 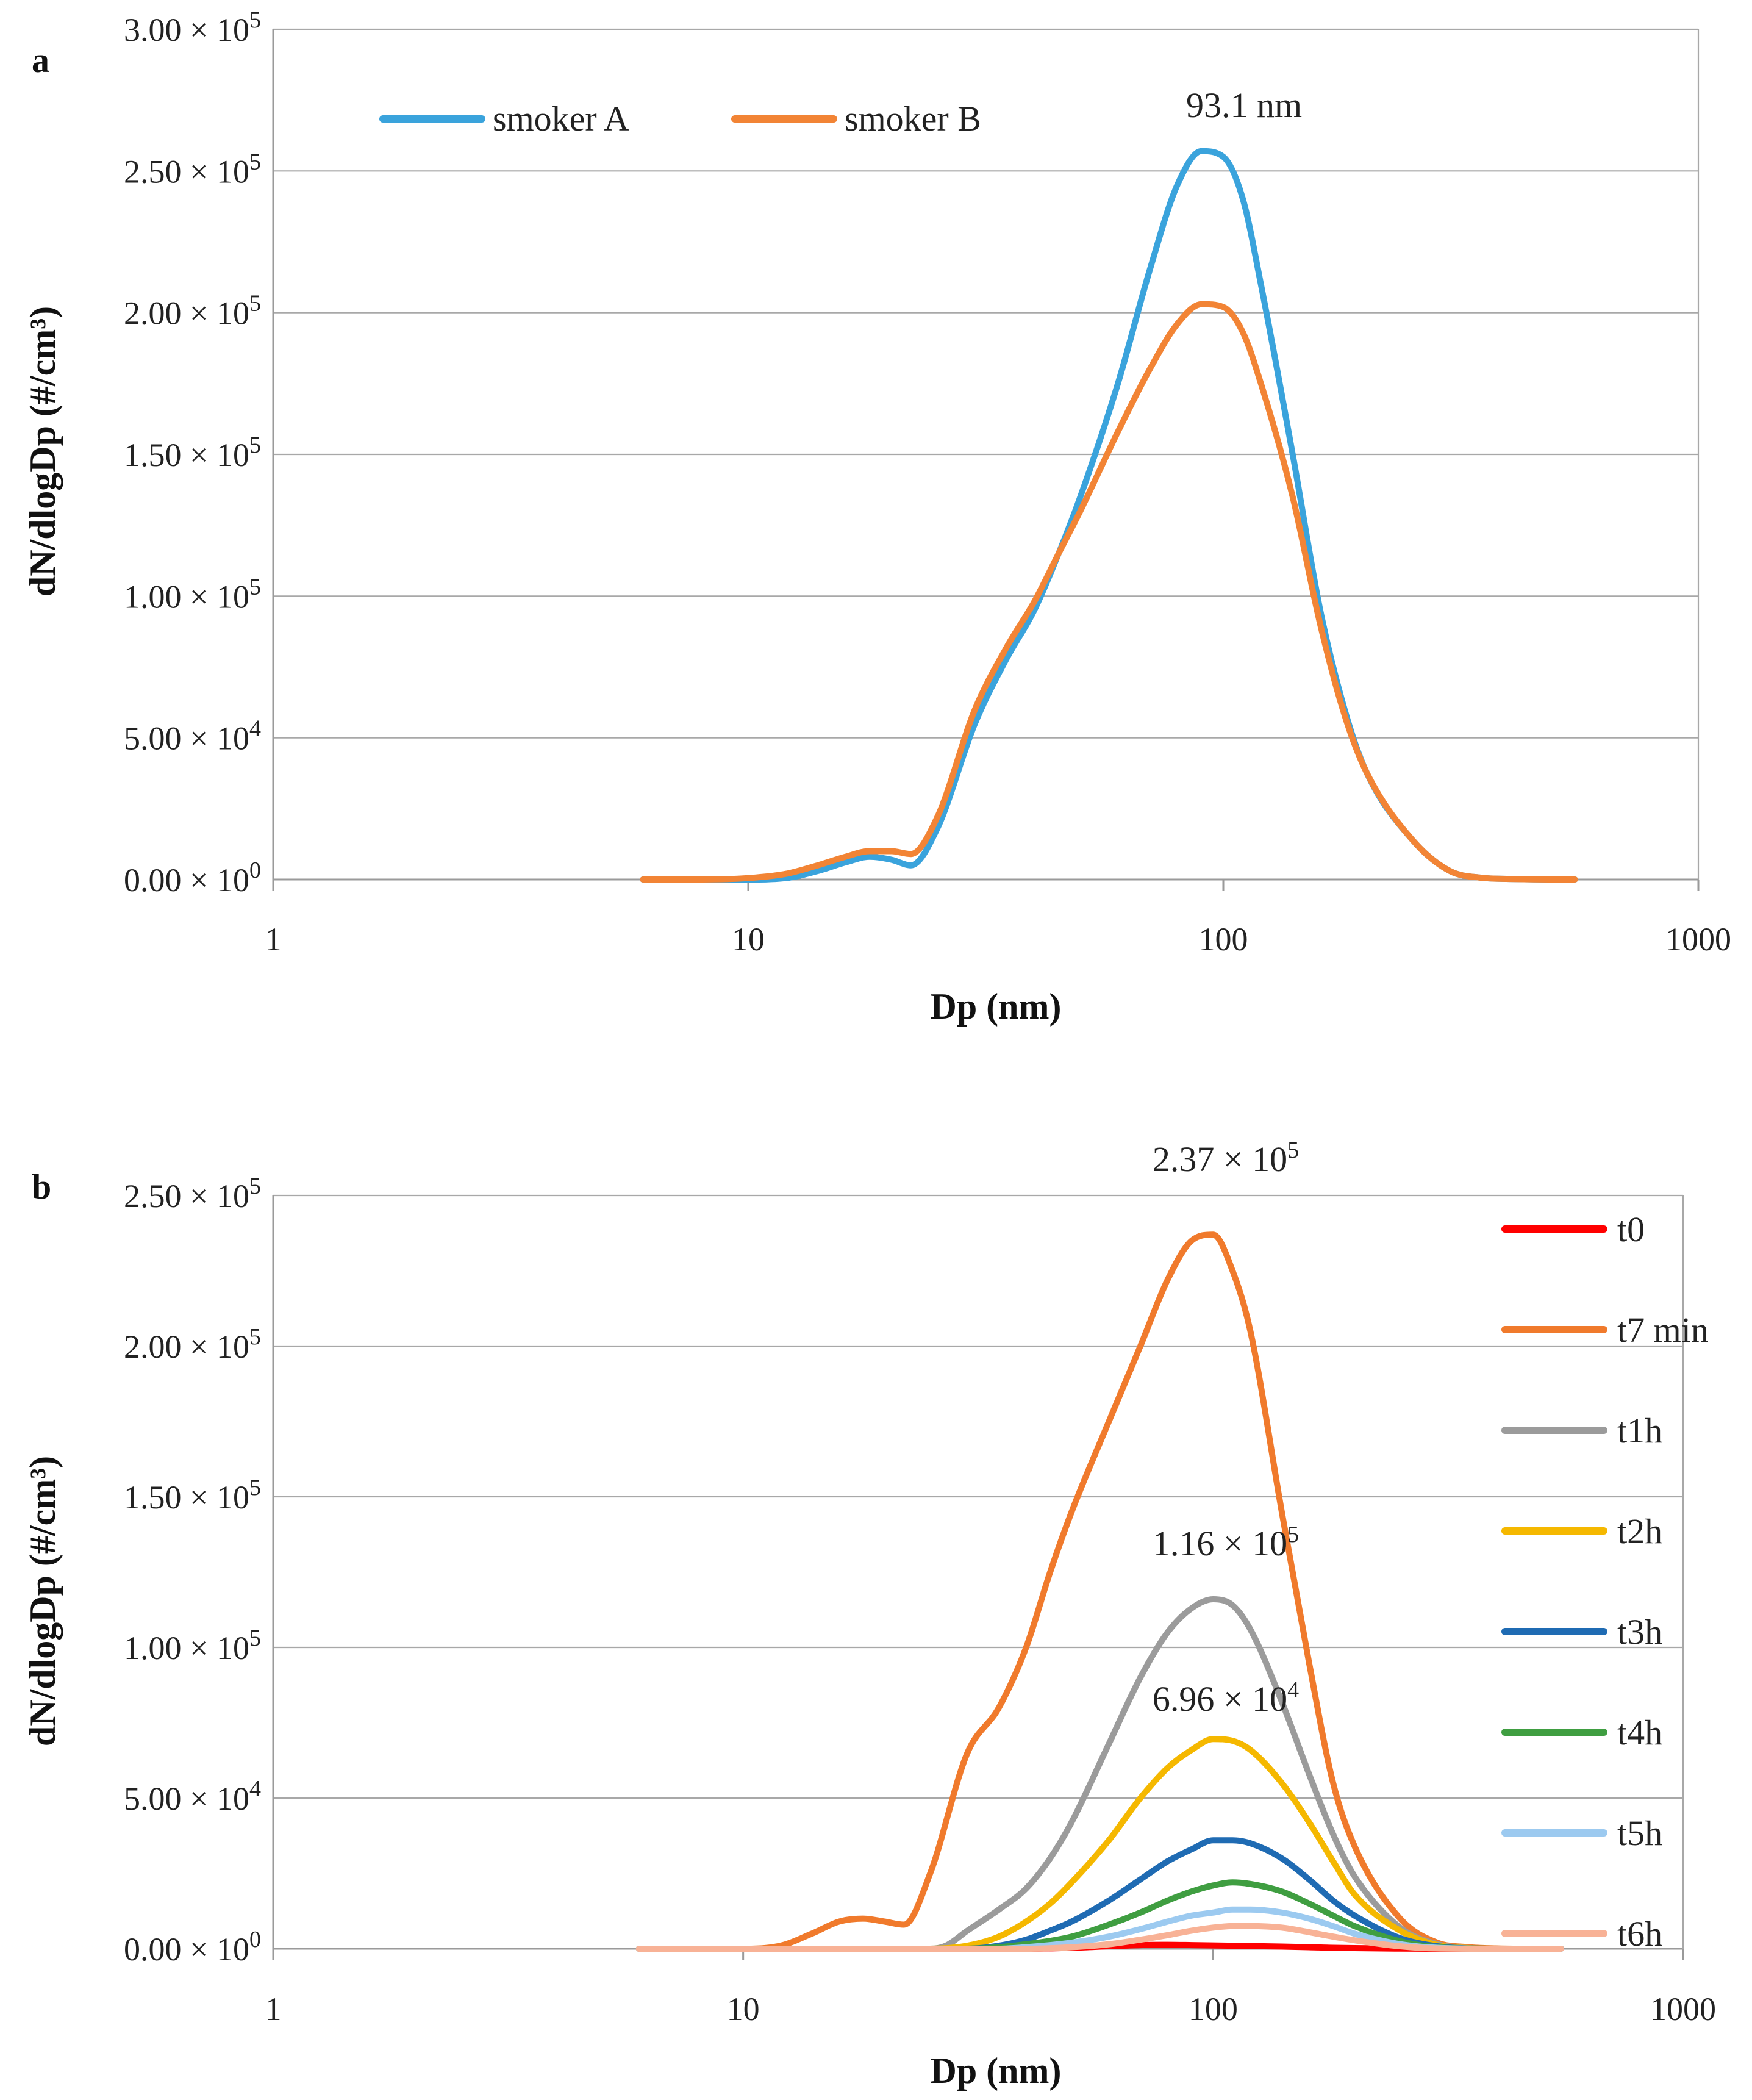 What do you see at coordinates (192, 878) in the screenshot?
I see `chart-a-y-tick-label: 0.00 × 100` at bounding box center [192, 878].